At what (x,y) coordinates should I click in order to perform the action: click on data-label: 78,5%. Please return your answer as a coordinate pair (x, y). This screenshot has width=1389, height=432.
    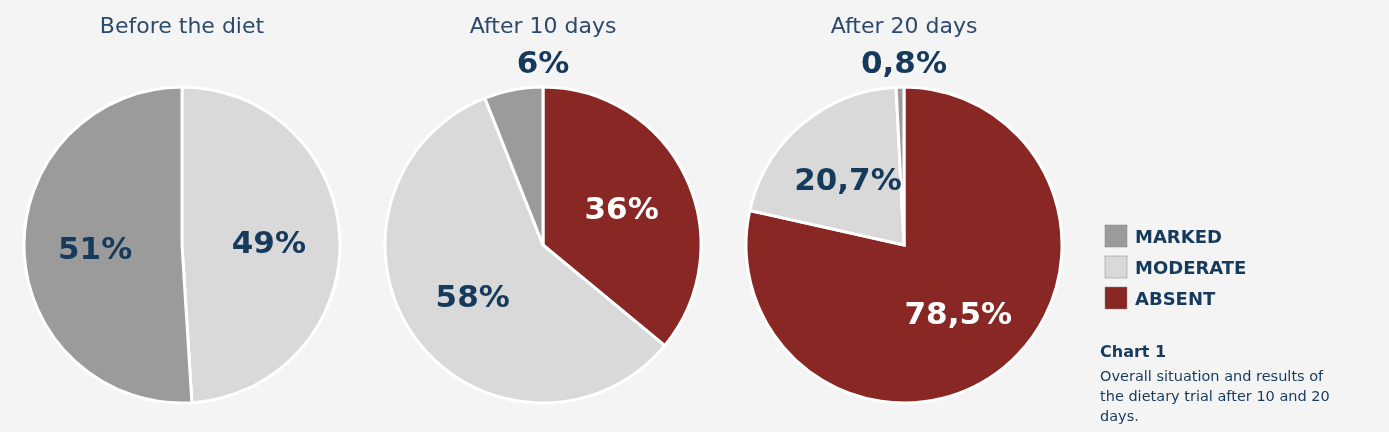
    Looking at the image, I should click on (958, 312).